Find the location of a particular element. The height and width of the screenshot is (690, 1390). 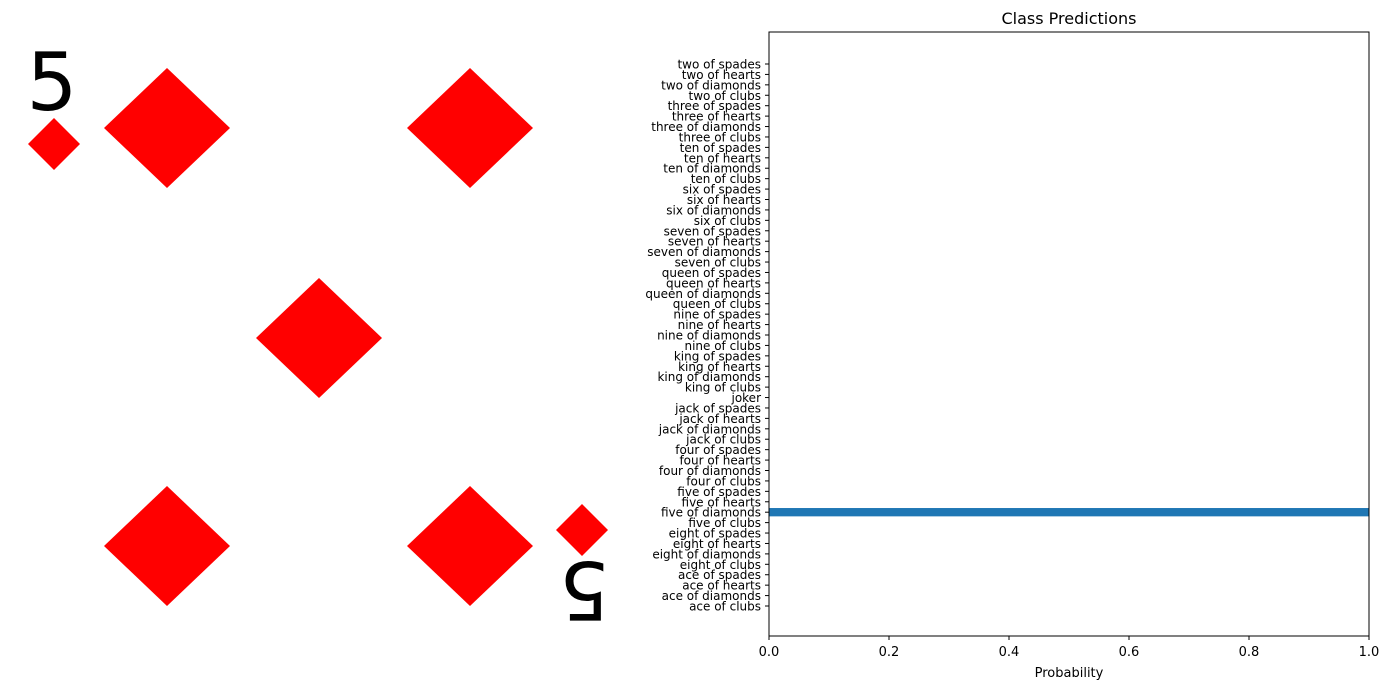

card-rank-top: 5 is located at coordinates (52, 82).